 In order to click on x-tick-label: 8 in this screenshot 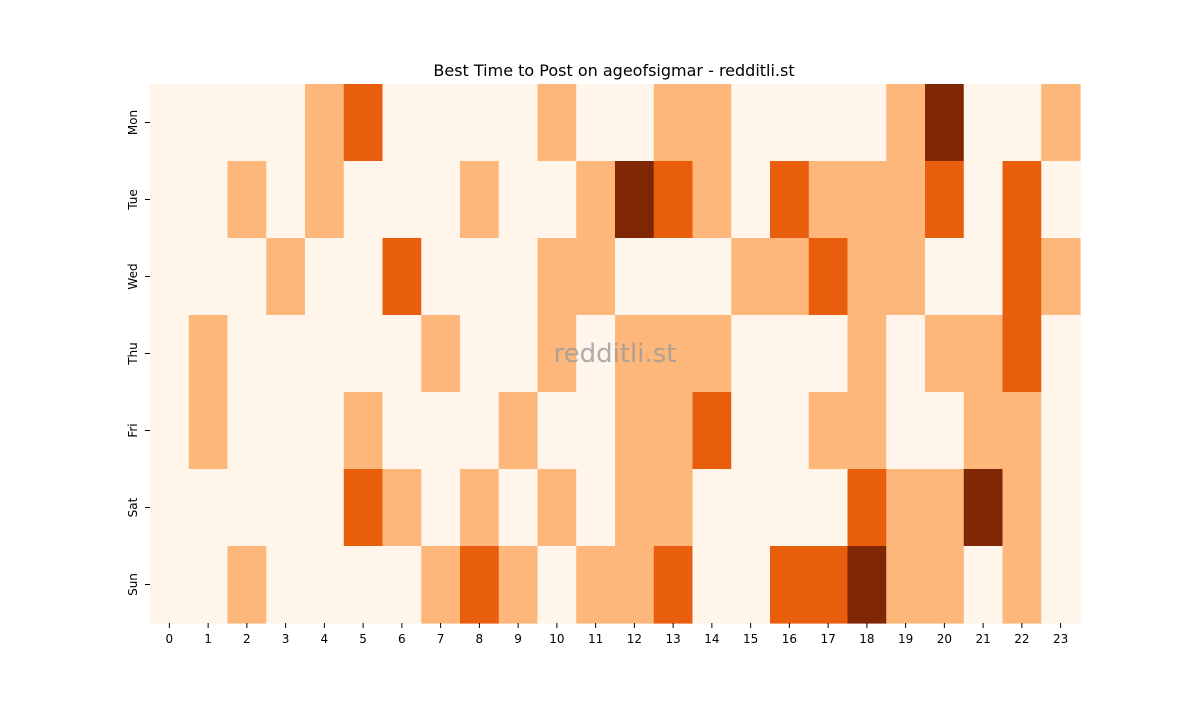, I will do `click(480, 639)`.